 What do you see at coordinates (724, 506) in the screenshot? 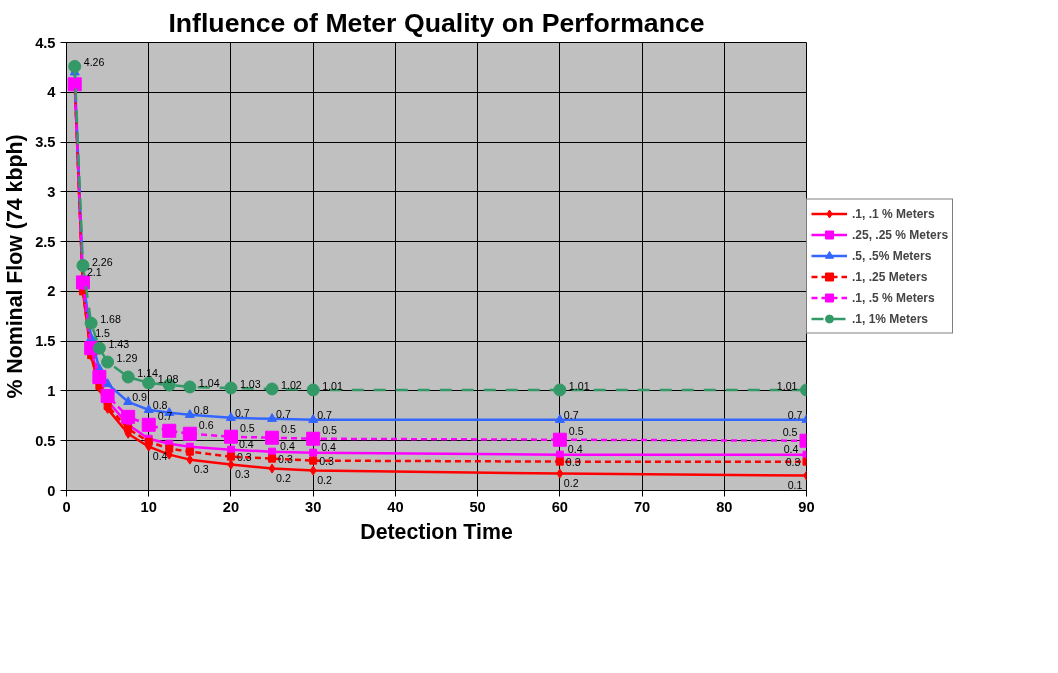
I see `x-tick-label: 80` at bounding box center [724, 506].